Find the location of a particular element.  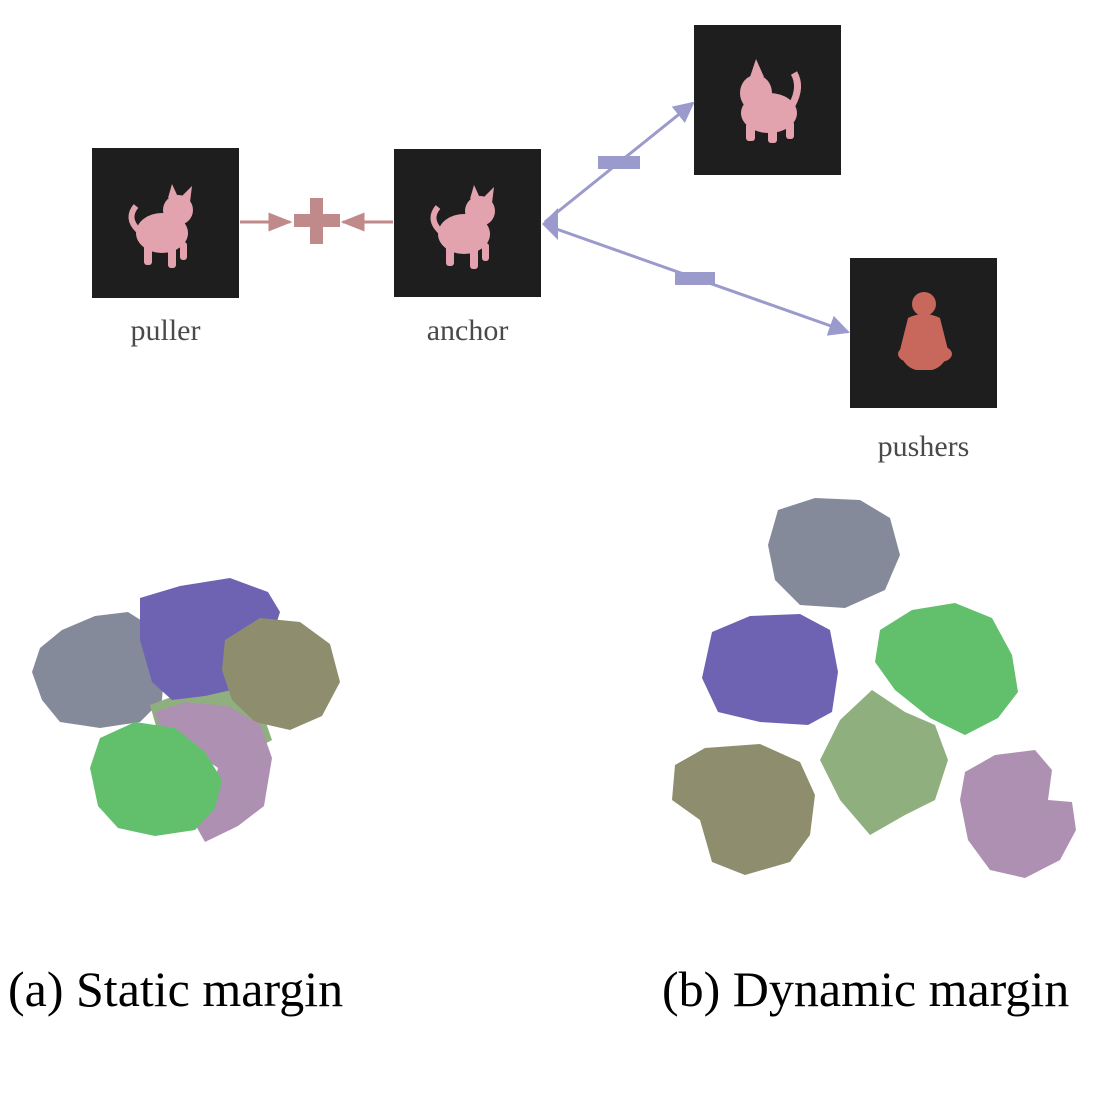

pusher-image-top is located at coordinates (767, 100).